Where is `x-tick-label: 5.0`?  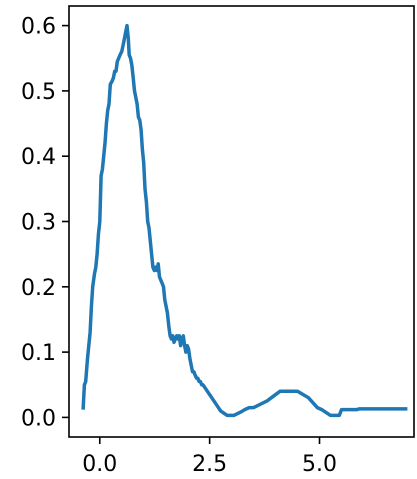
x-tick-label: 5.0 is located at coordinates (319, 464).